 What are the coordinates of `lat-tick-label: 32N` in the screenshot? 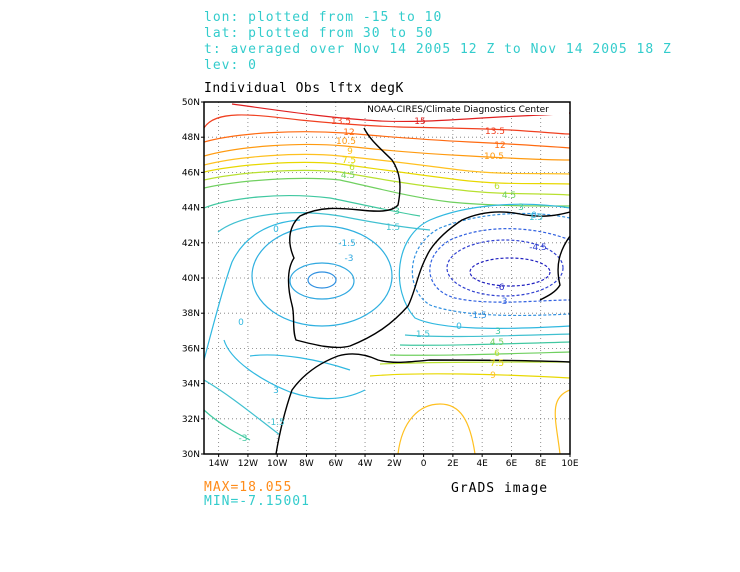 It's located at (191, 420).